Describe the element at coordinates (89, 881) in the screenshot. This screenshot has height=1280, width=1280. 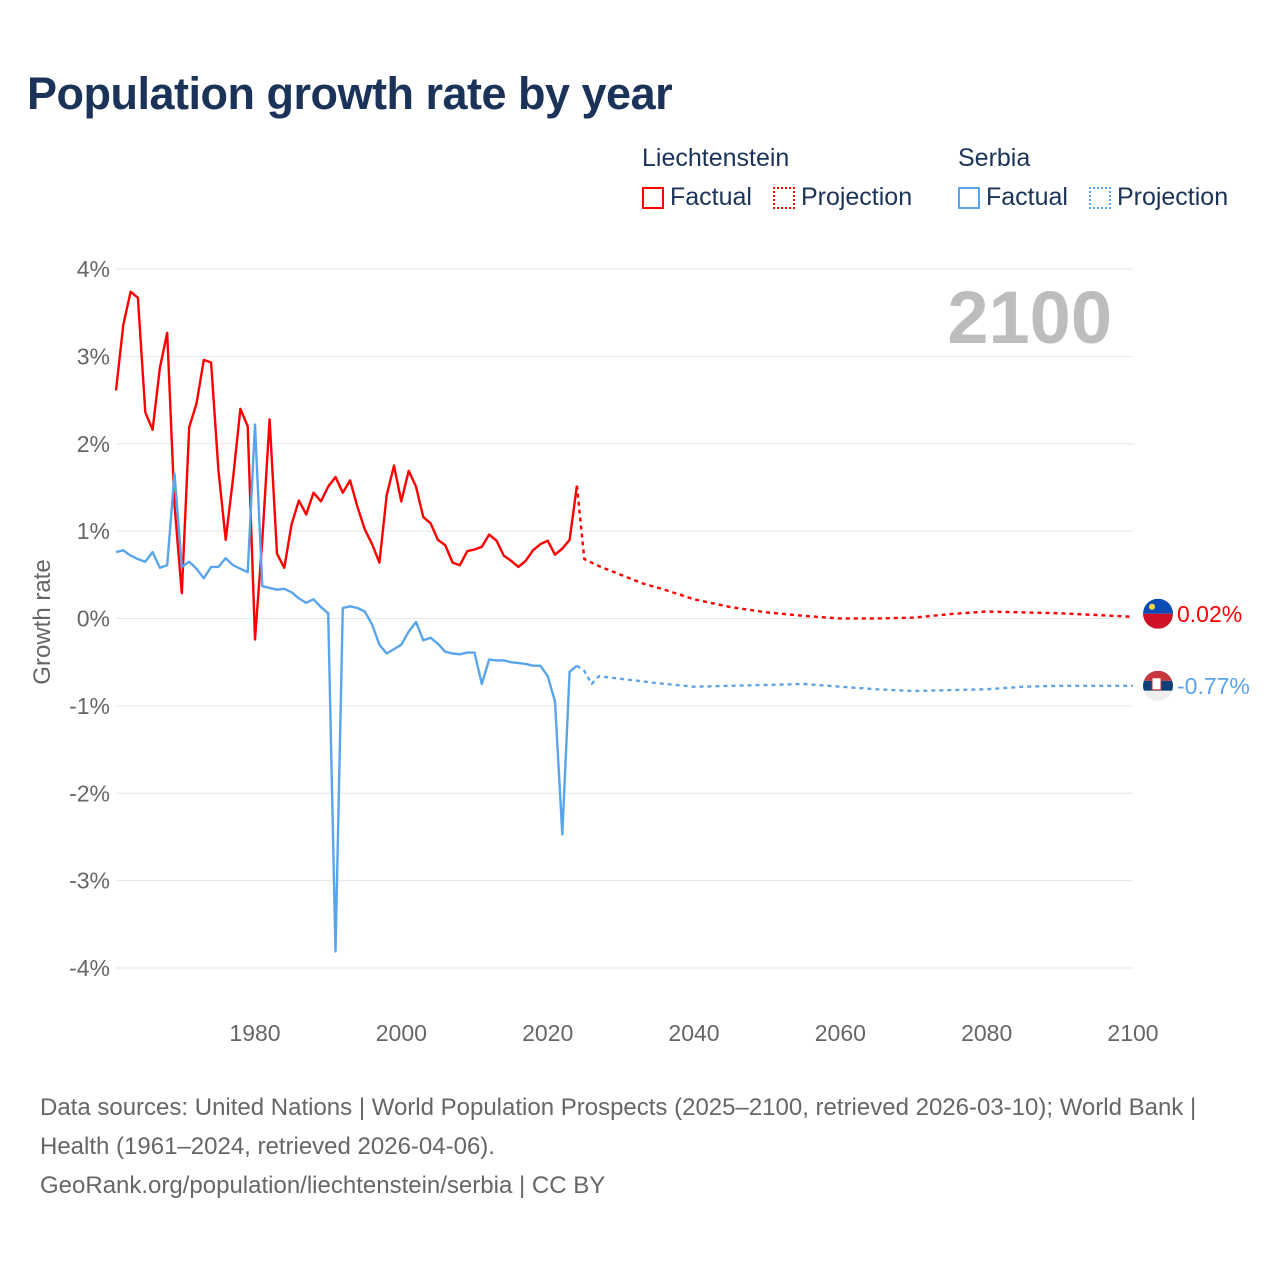
I see `y-tick-label: -3%` at that location.